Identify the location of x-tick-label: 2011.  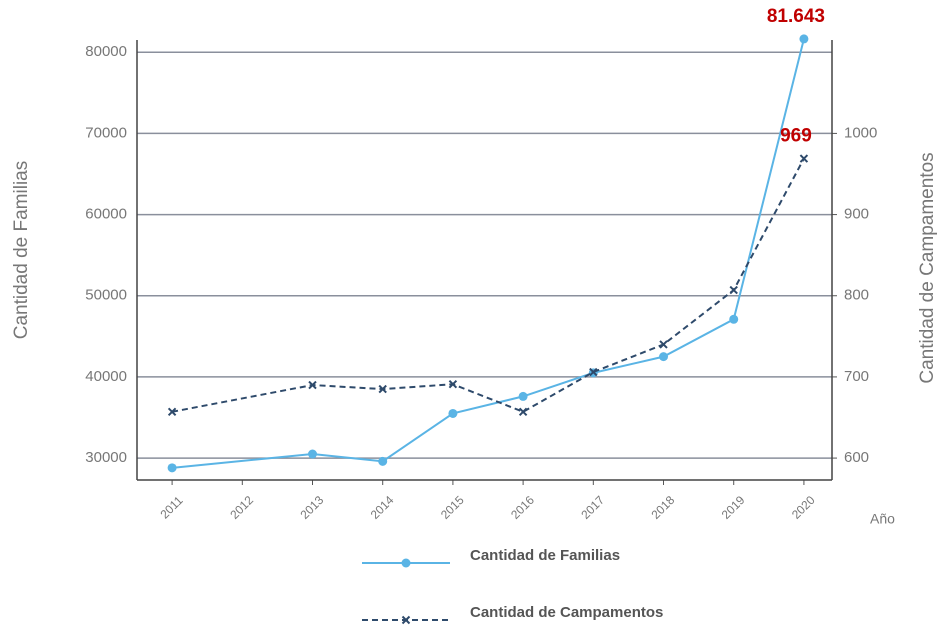
(171, 507).